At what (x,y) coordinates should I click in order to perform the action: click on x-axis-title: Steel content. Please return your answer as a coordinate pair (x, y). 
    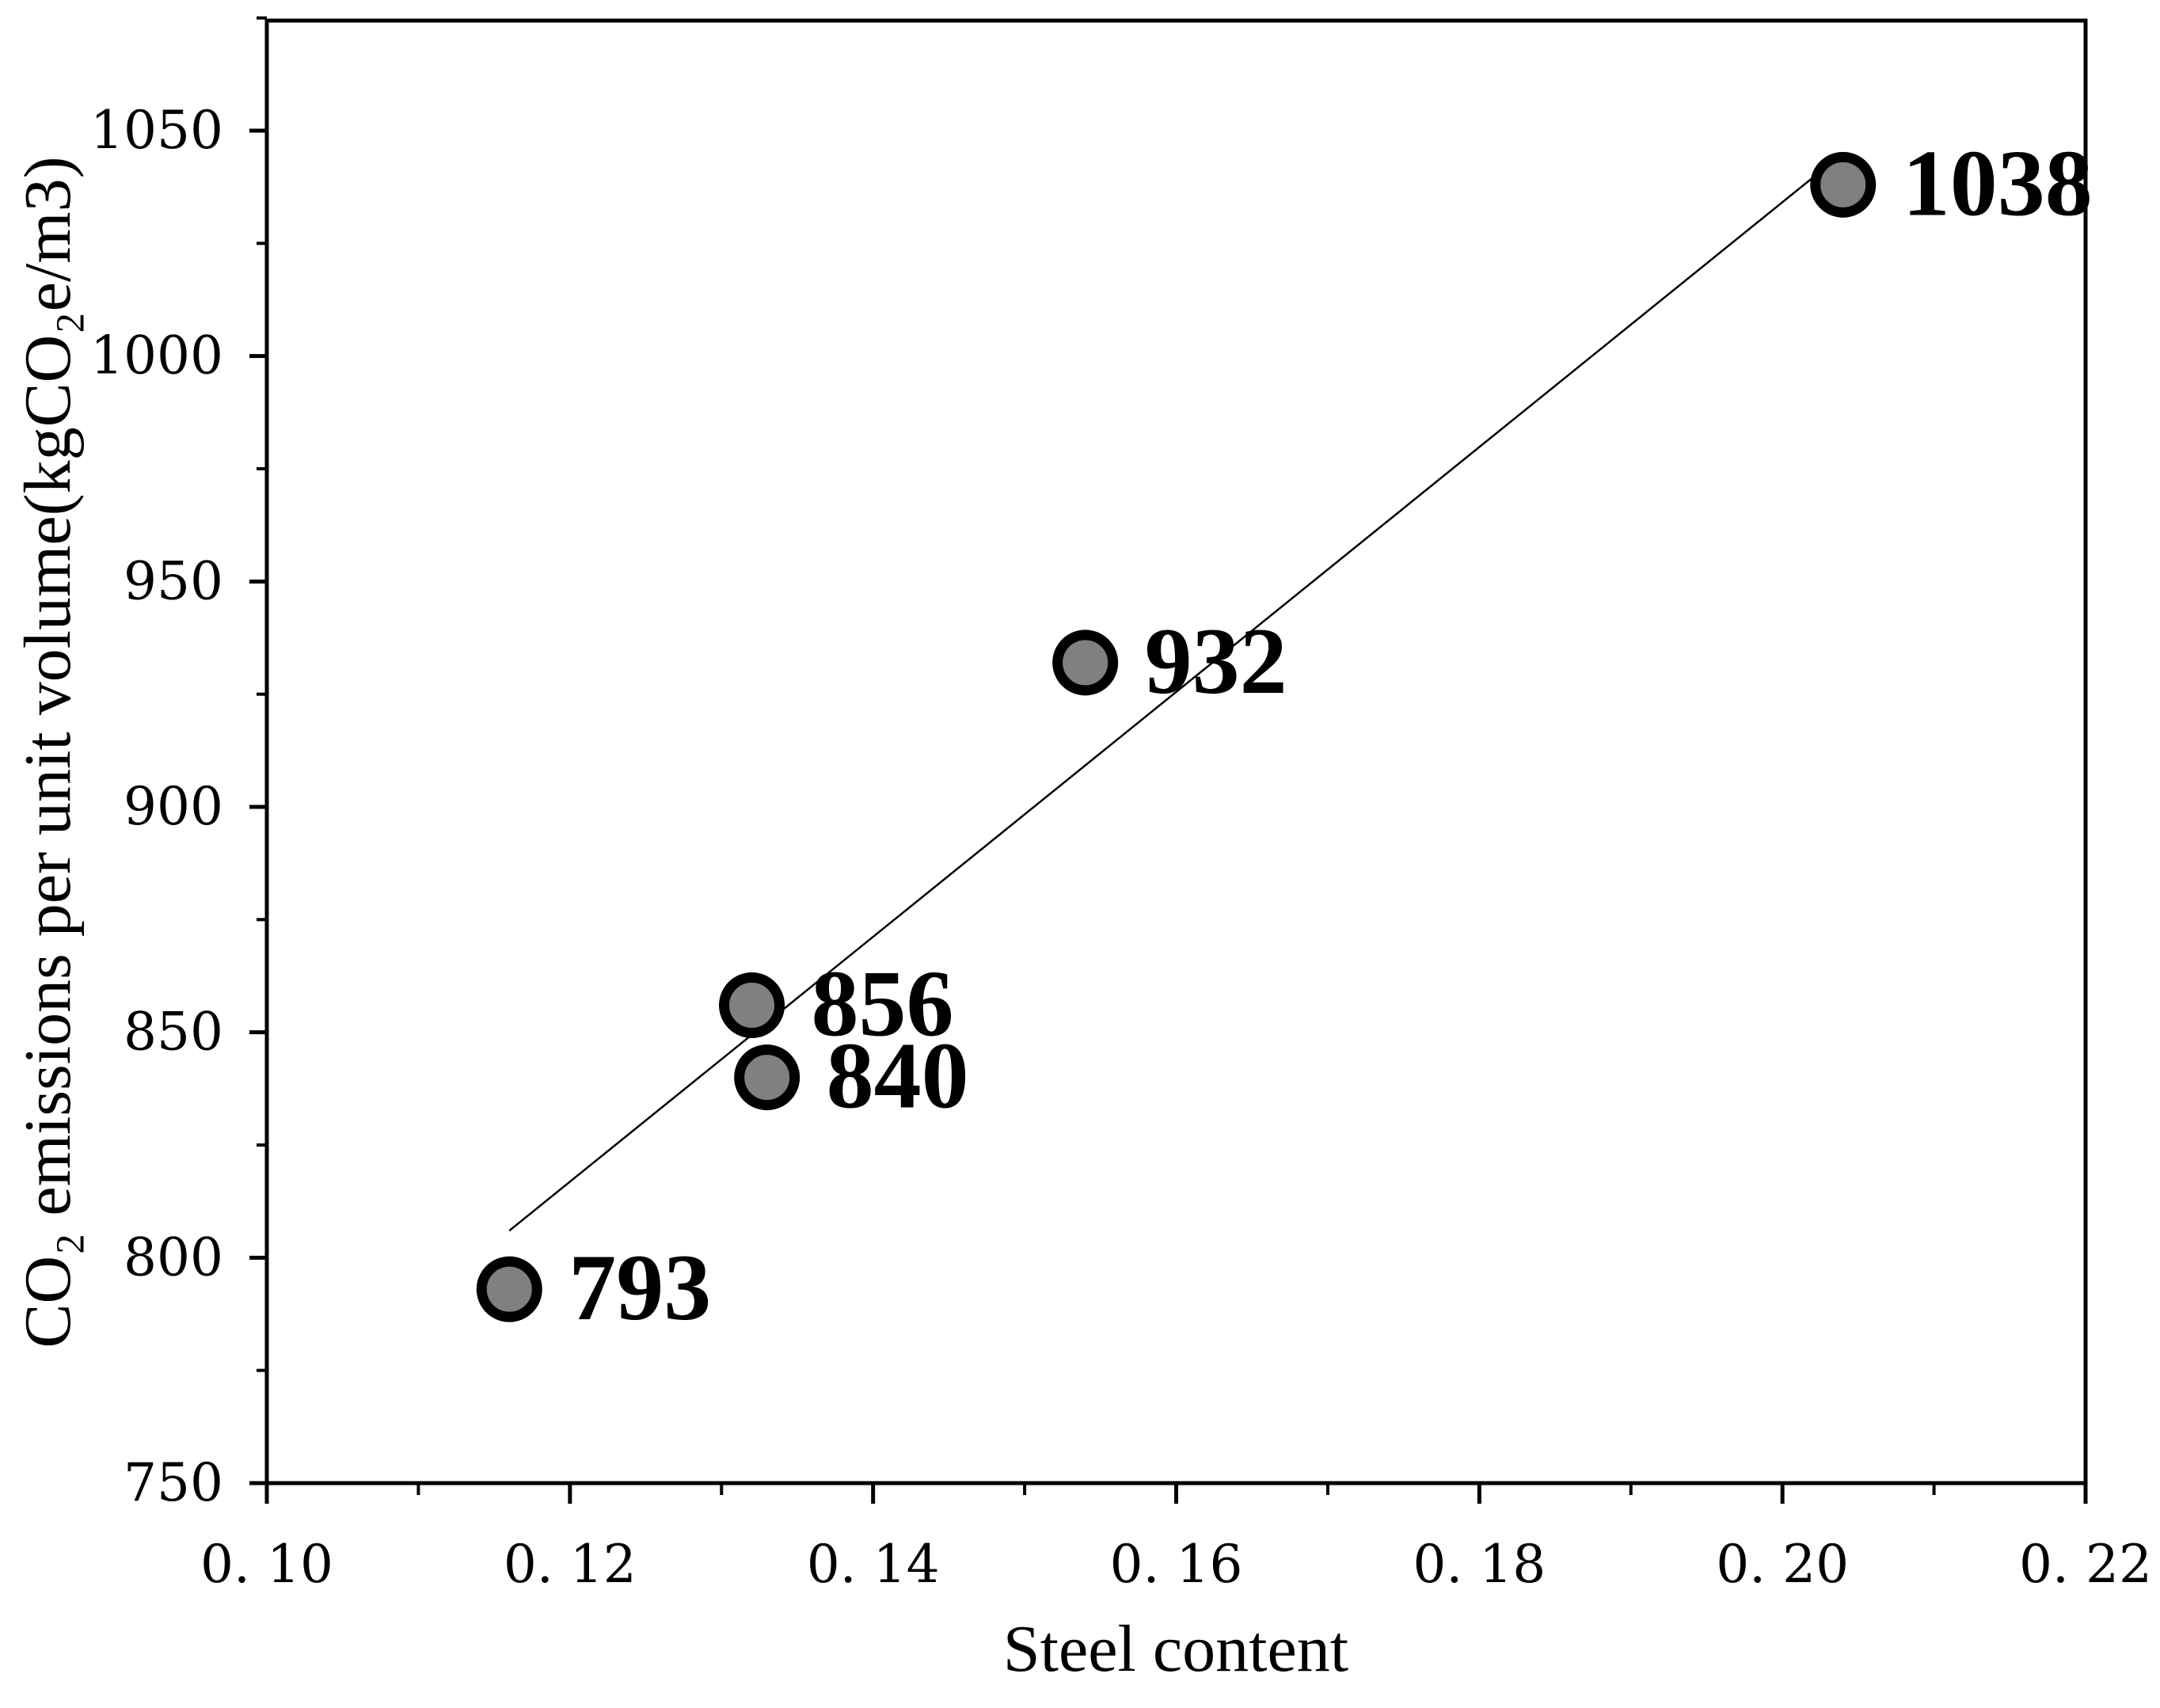
    Looking at the image, I should click on (1175, 1649).